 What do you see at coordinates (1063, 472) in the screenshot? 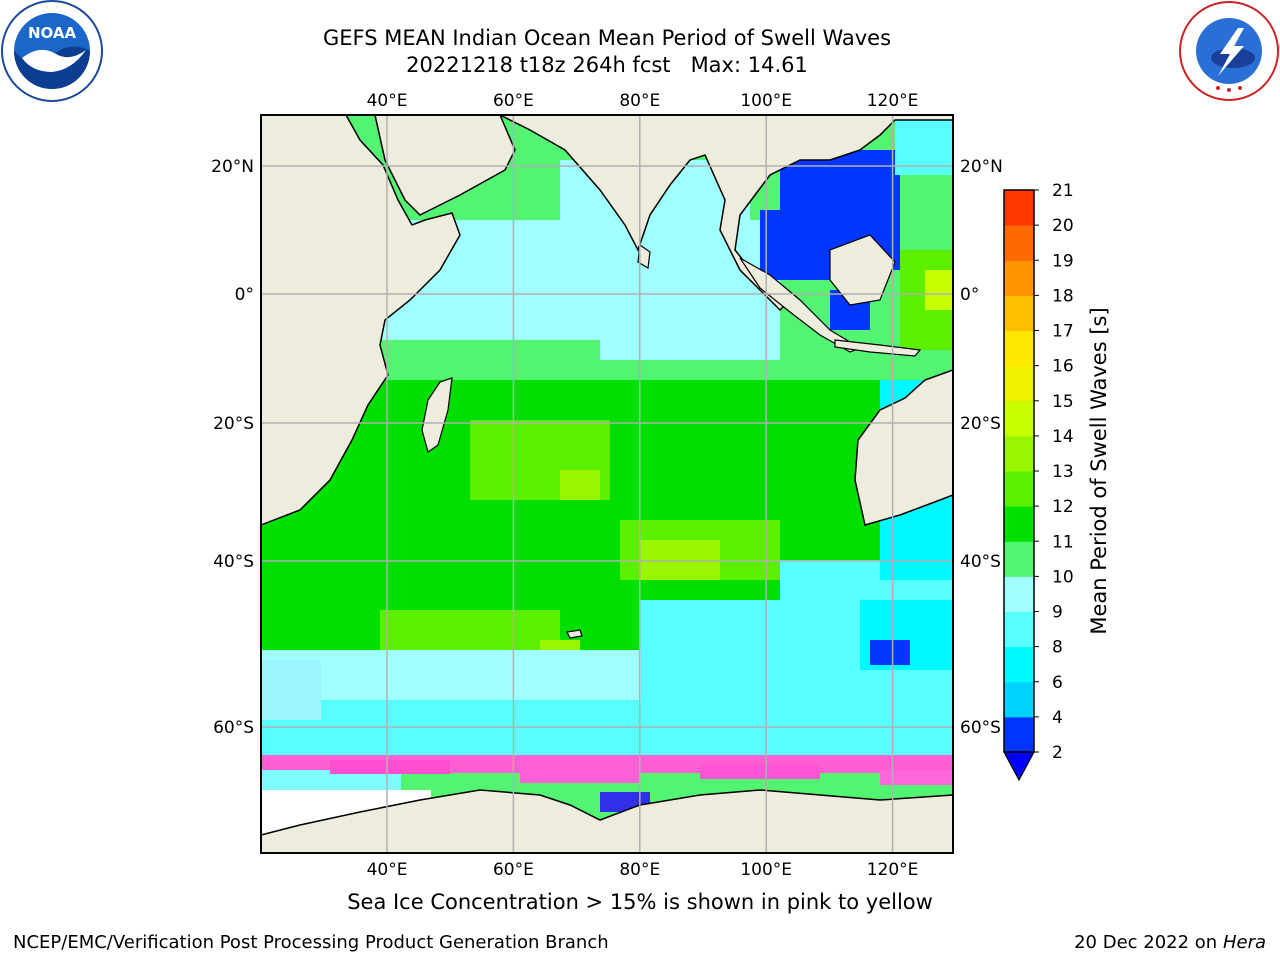
I see `colorbar-tick-label: 13` at bounding box center [1063, 472].